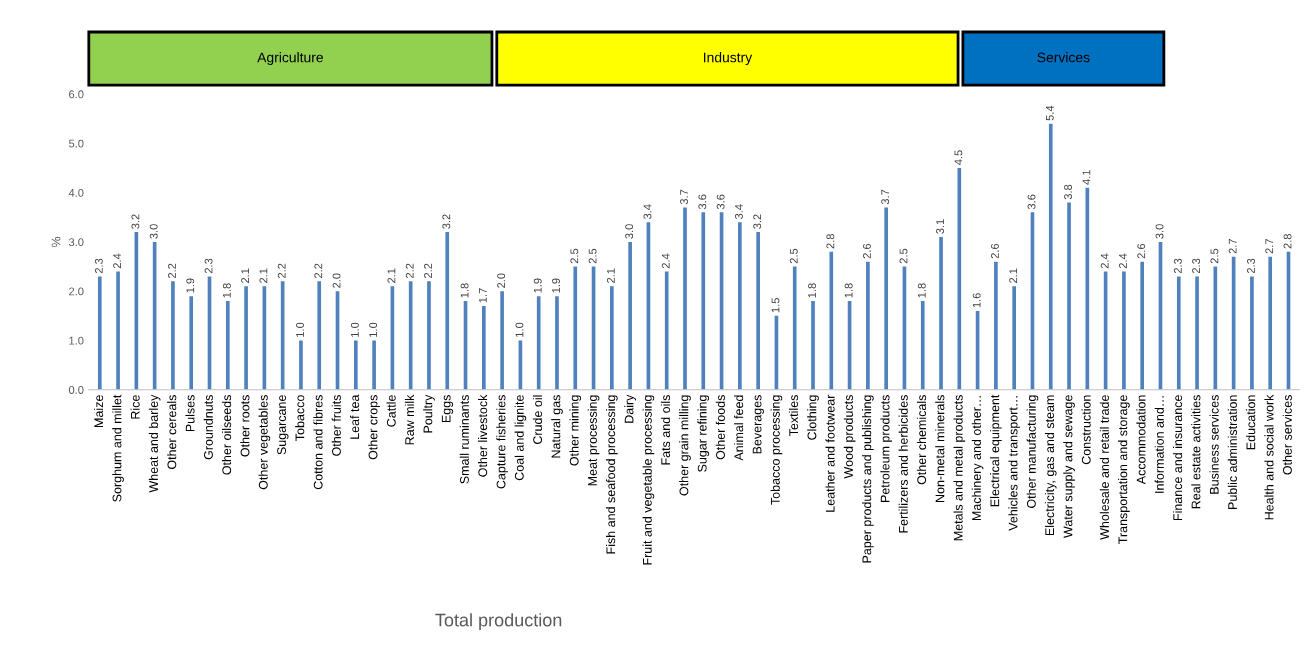 The image size is (1306, 672). Describe the element at coordinates (738, 212) in the screenshot. I see `data-label: 3.4` at that location.